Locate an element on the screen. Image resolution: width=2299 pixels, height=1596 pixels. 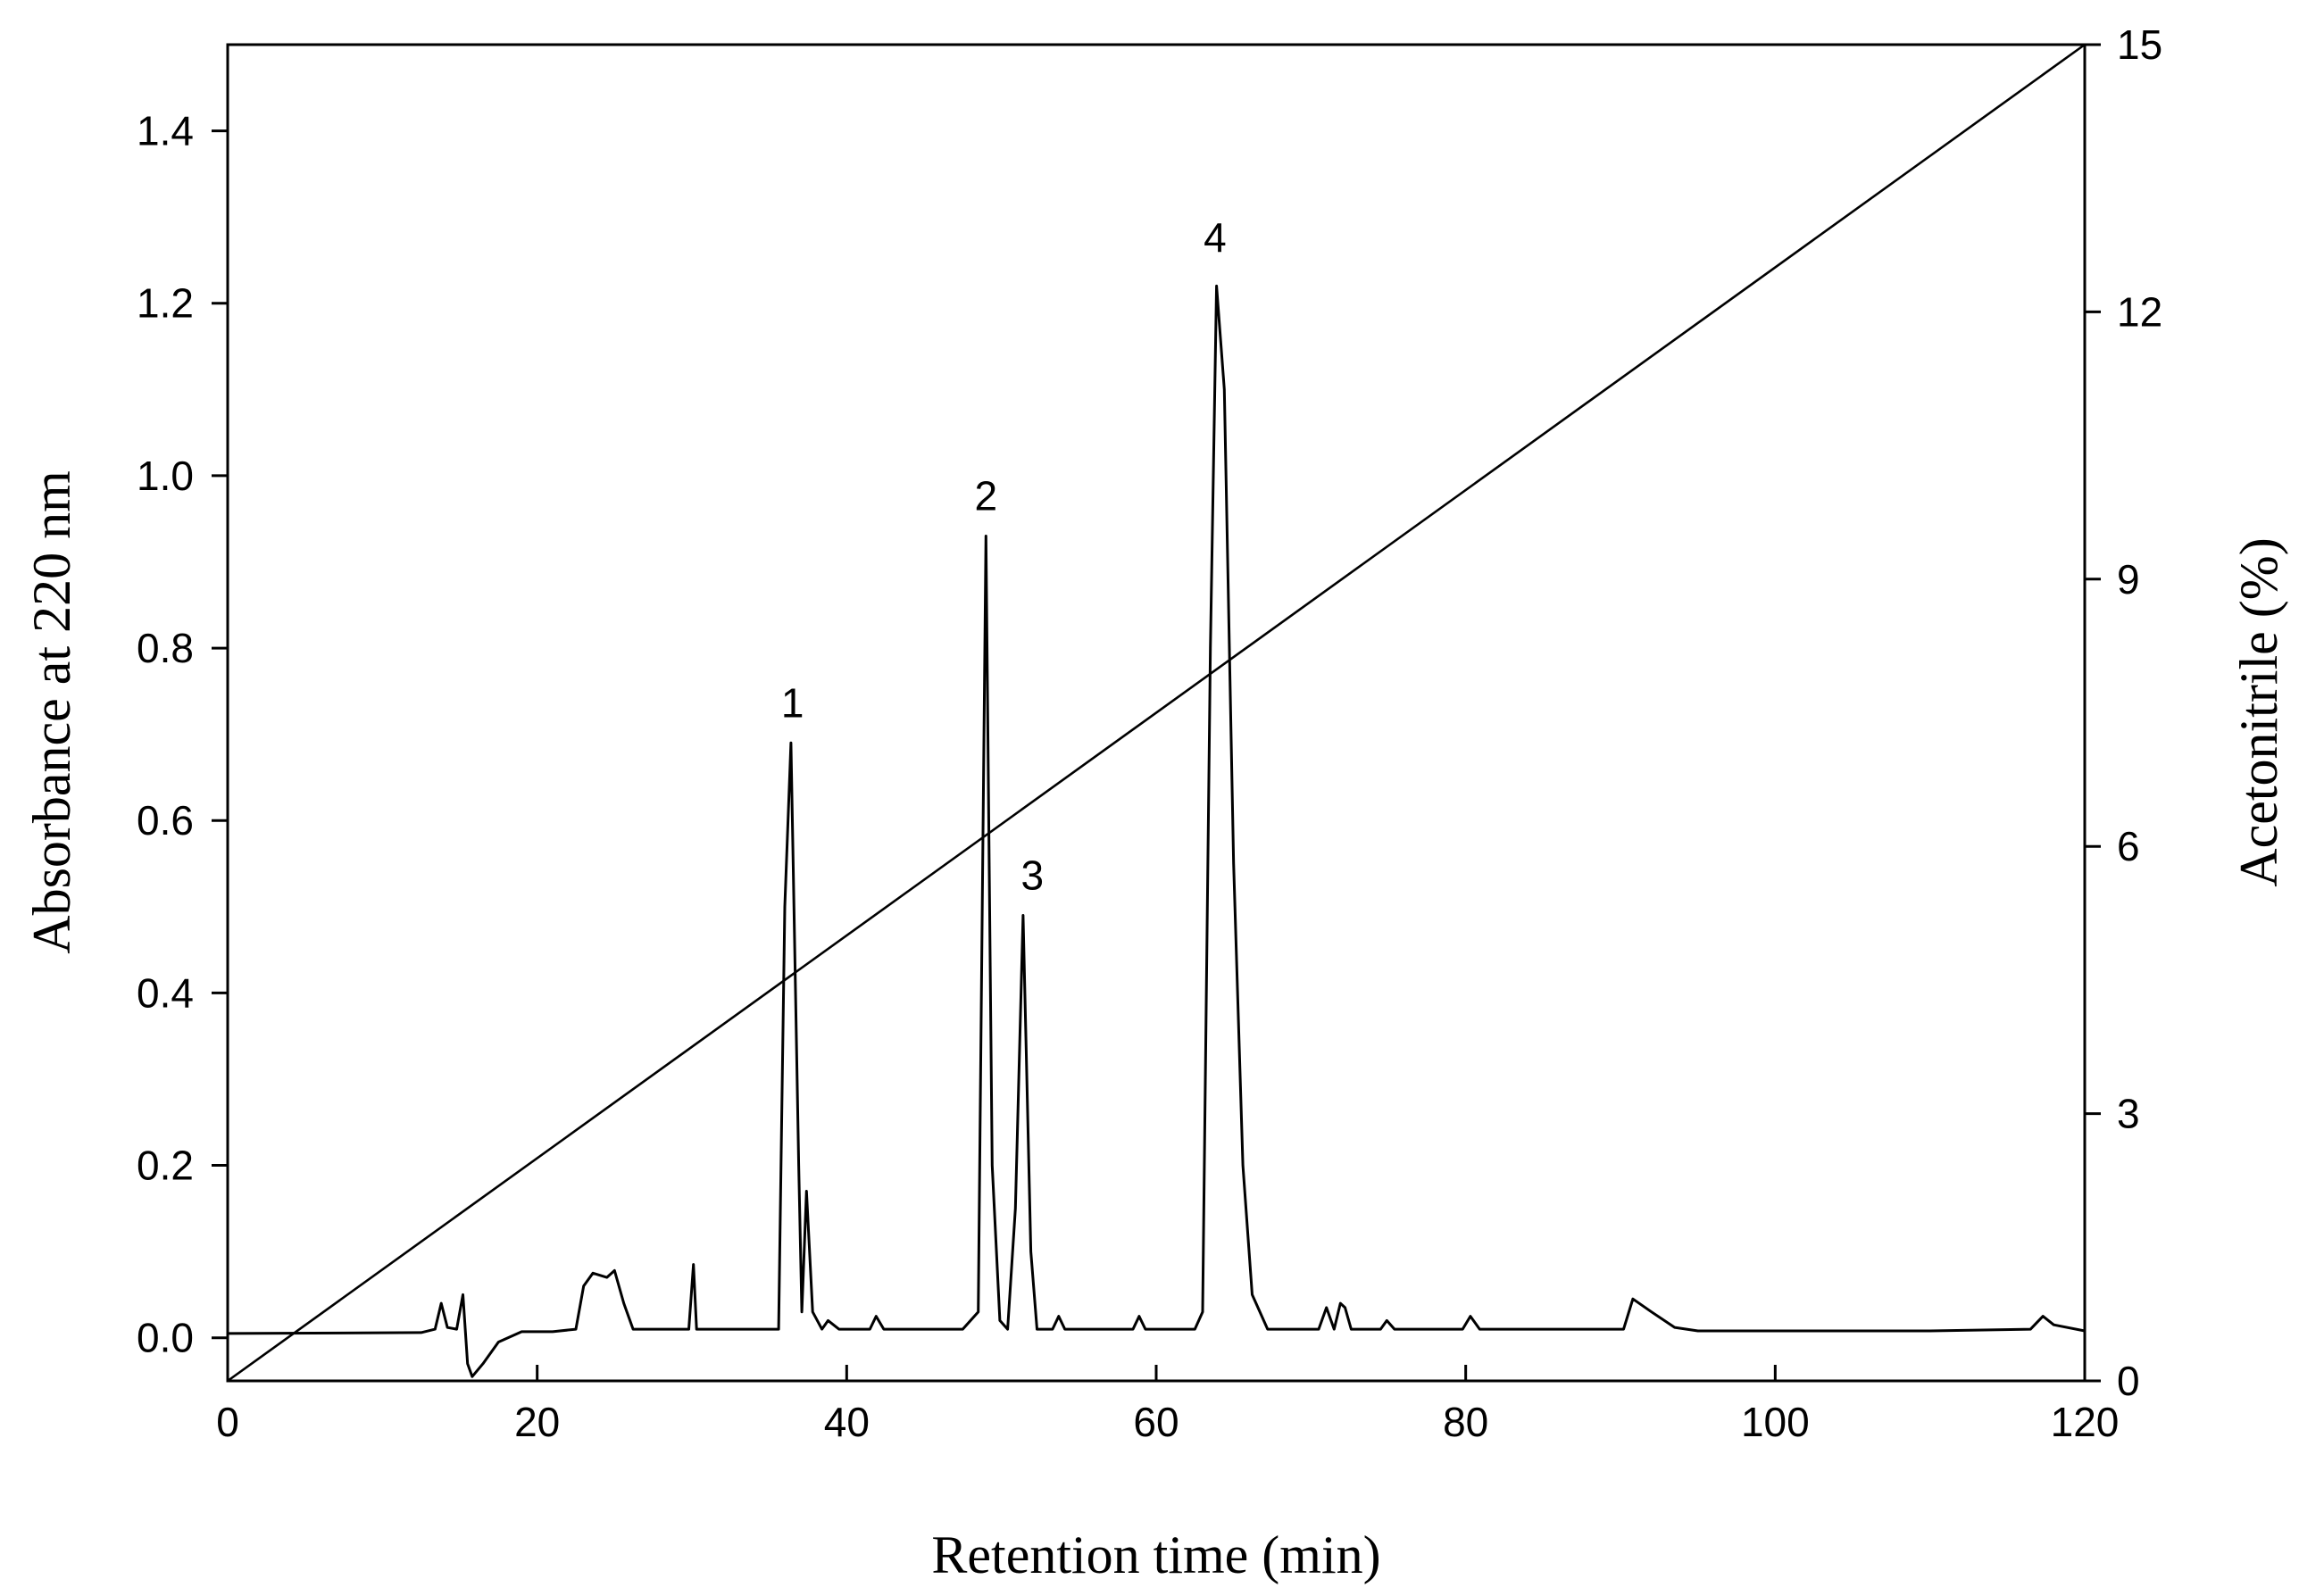
x-axis: 0 20 40 60 80 100 120 is located at coordinates (1167, 1405).